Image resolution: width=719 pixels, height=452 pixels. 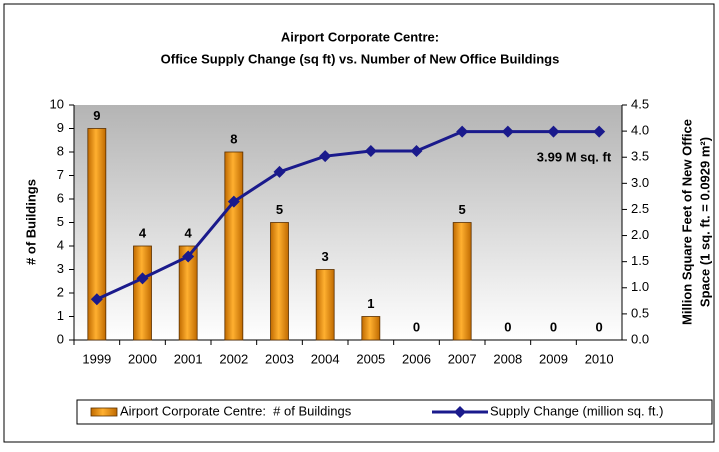 I want to click on y2-axis-label: Space (1 sq. ft. = 0.0929 m²), so click(x=704, y=222).